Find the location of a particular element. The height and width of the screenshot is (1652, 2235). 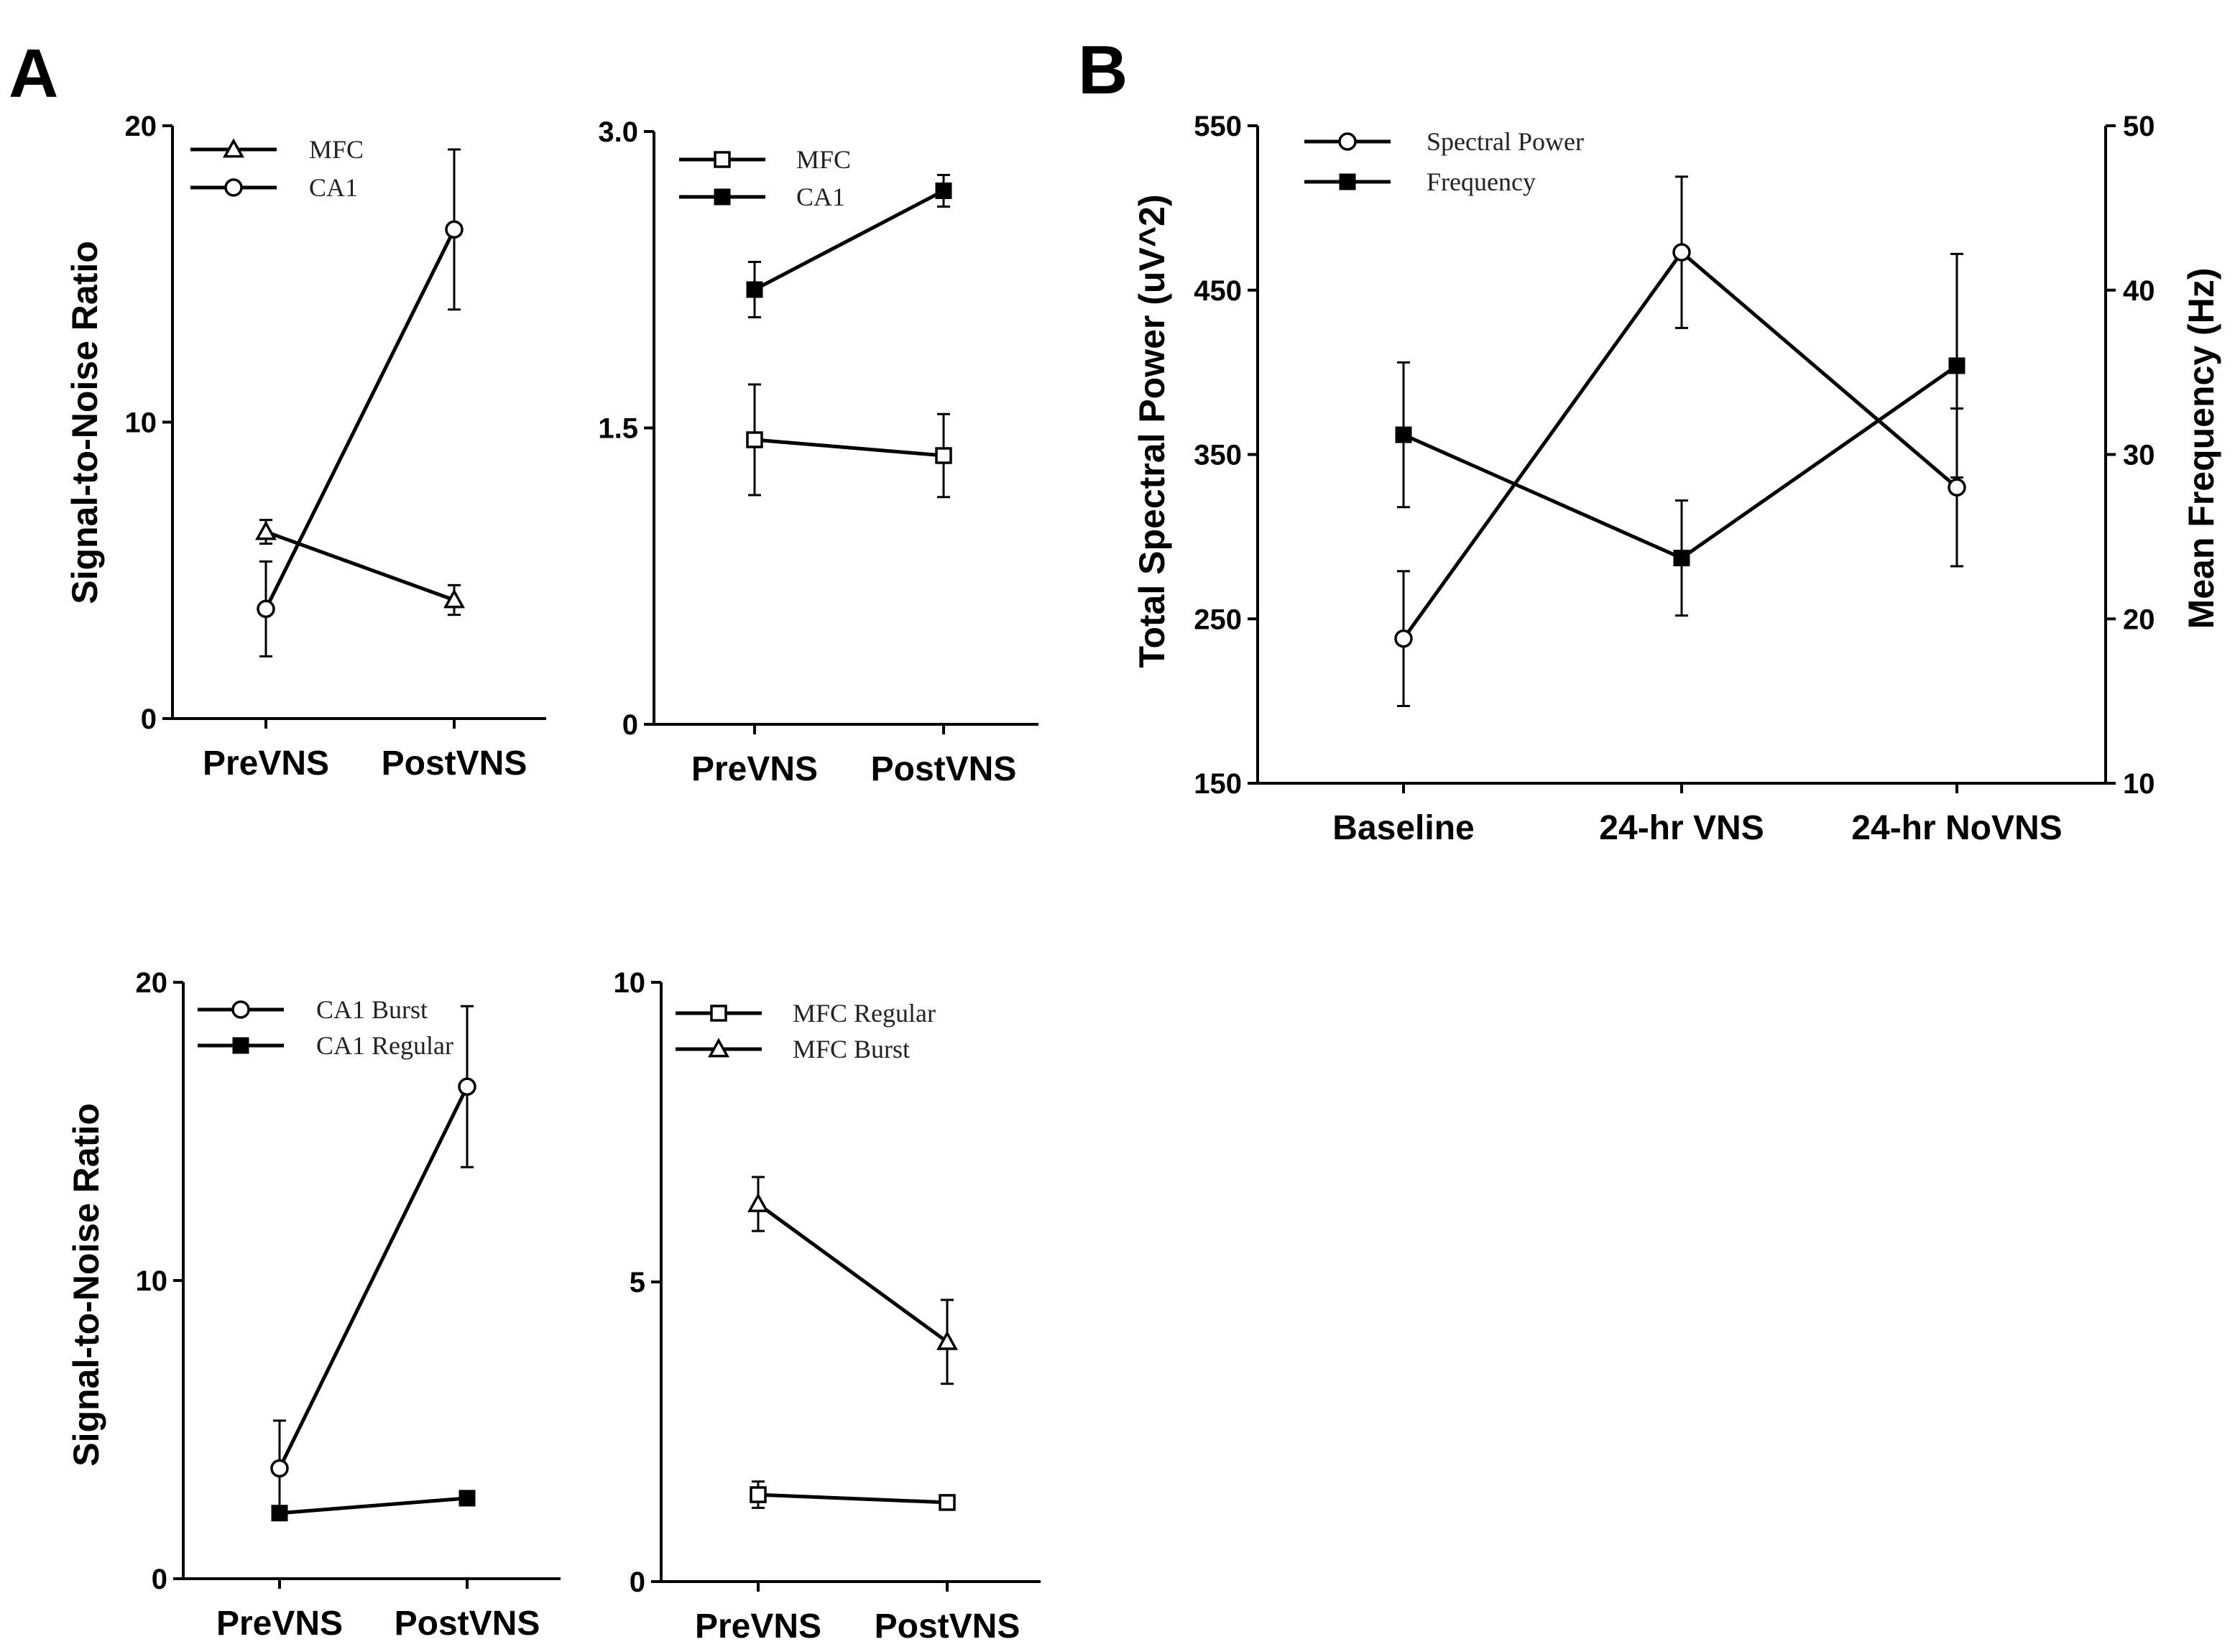

series-ca1-regular is located at coordinates (374, 1506).